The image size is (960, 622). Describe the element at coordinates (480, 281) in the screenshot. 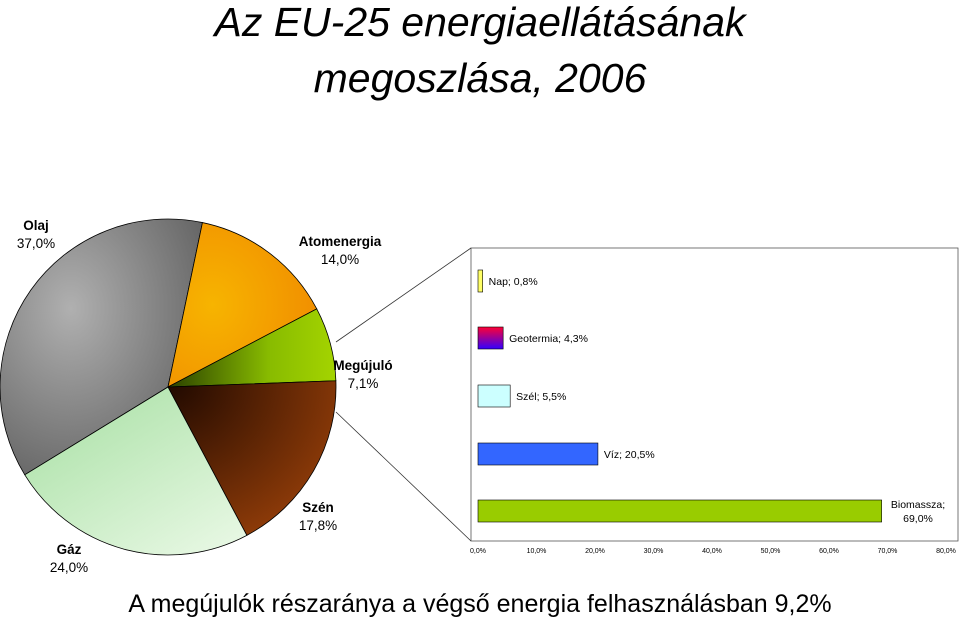

I see `bar-nap` at that location.